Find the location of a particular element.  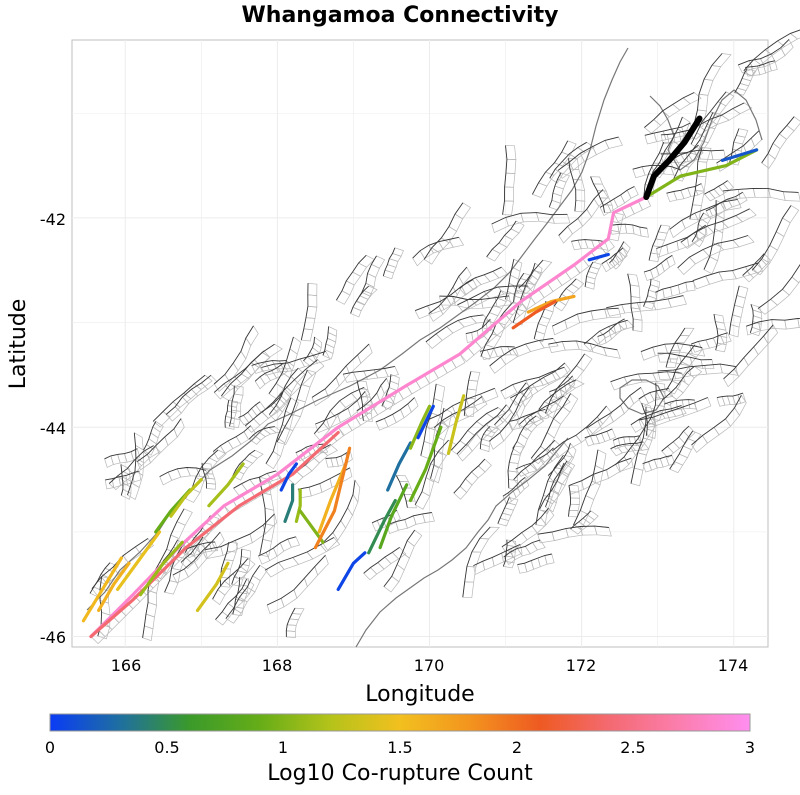

chart-title: Whangamoa Connectivity is located at coordinates (400, 15).